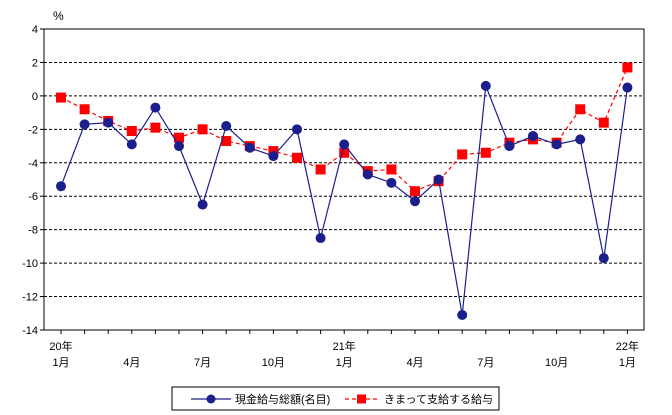  I want to click on y-tick-label: -14, so click(30, 331).